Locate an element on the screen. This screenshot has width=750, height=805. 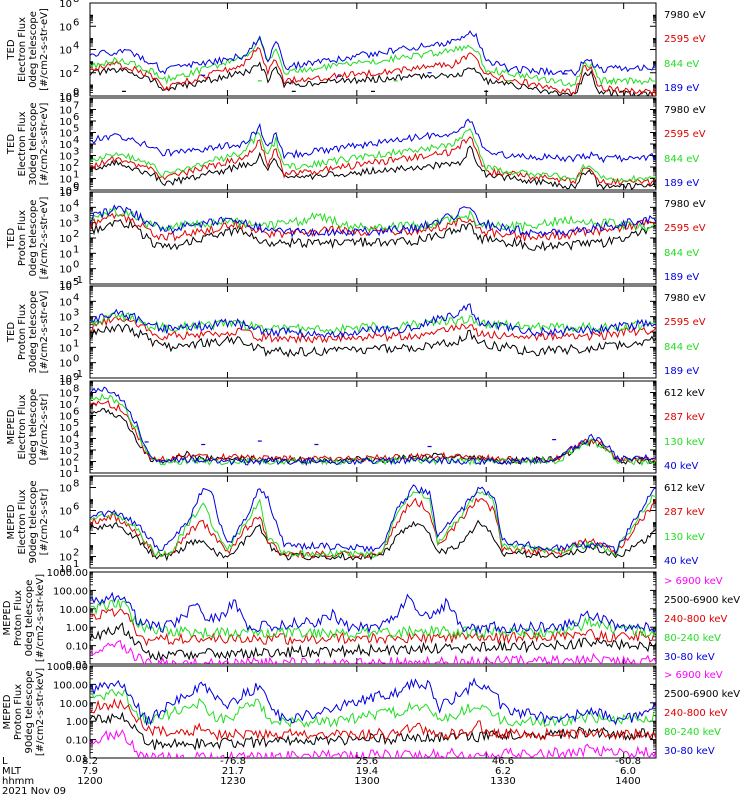
y-tick-exponent: 7 is located at coordinates (76, 400).